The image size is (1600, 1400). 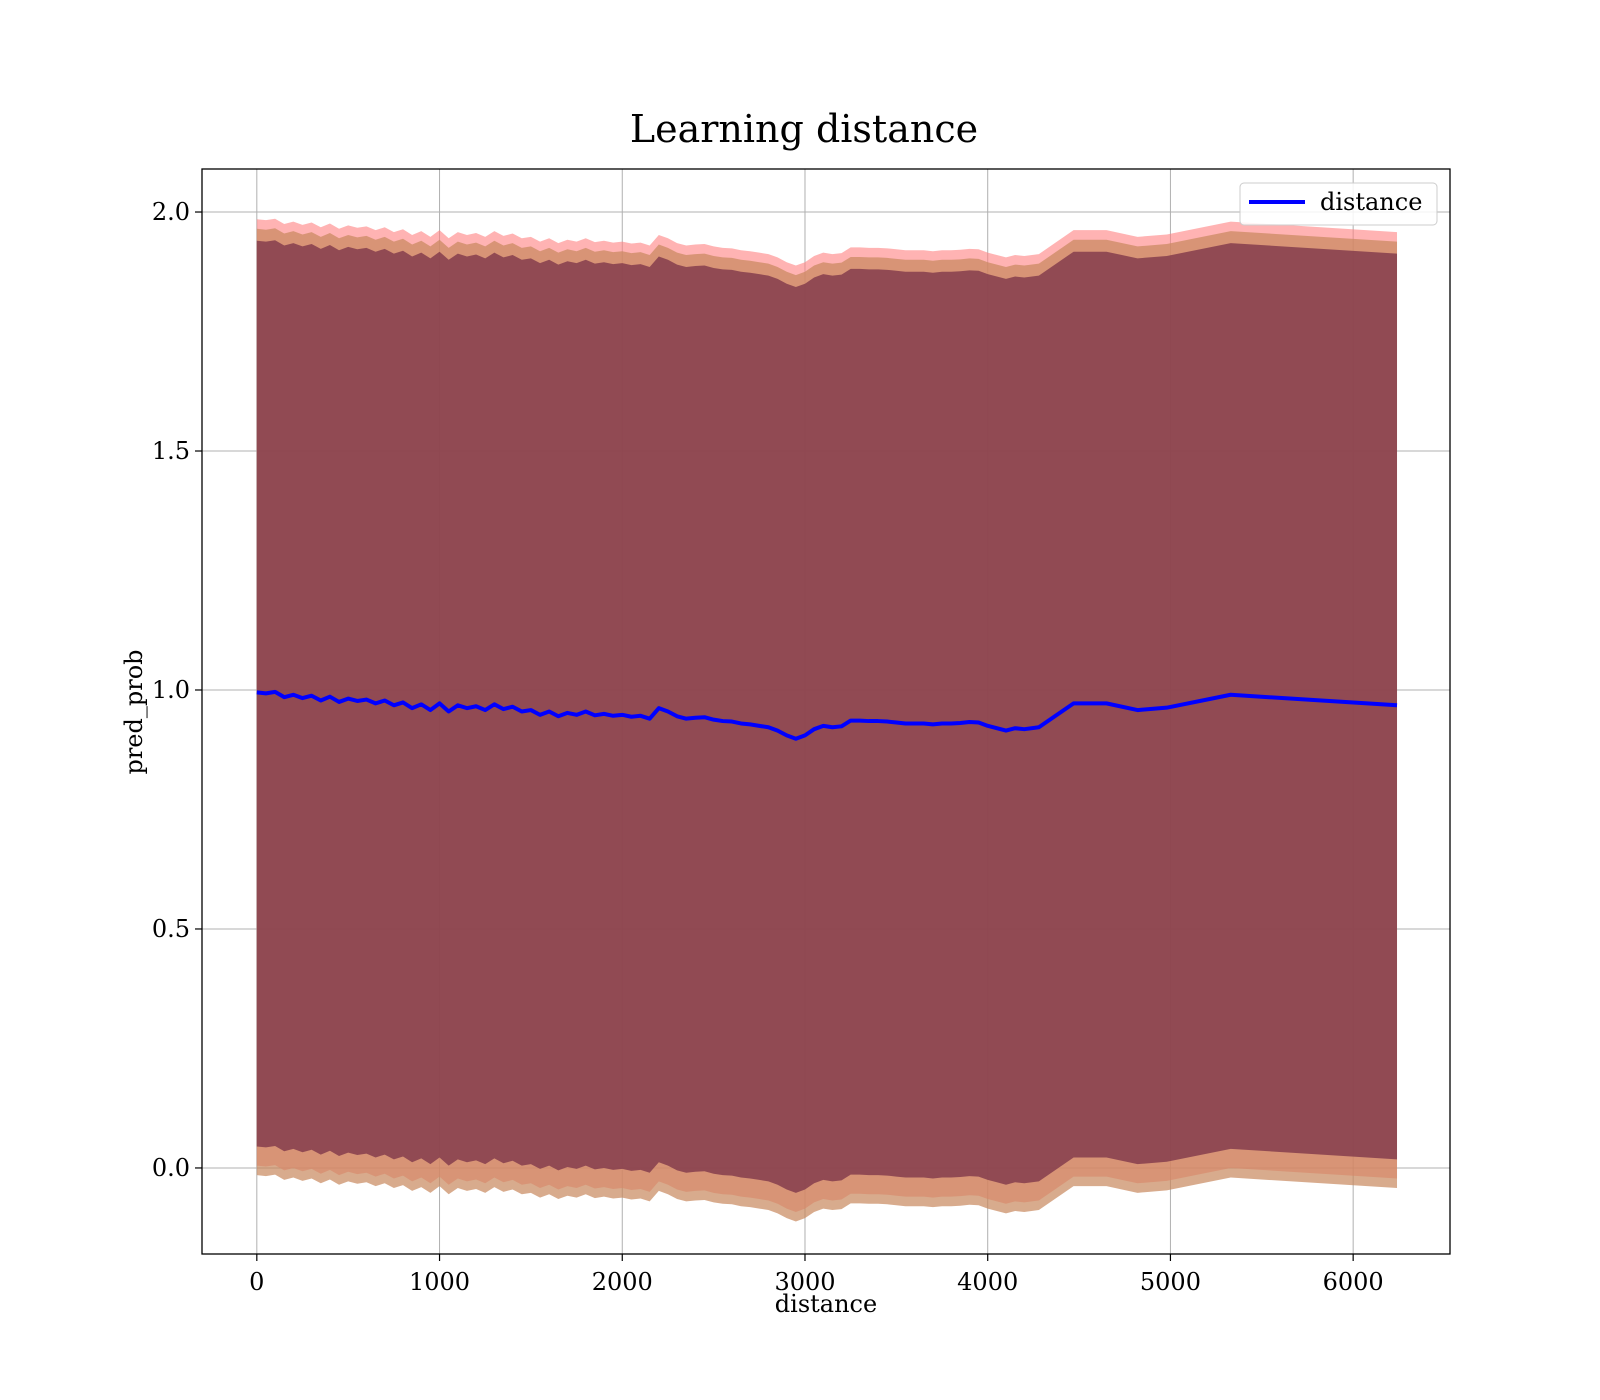 I want to click on legend-box, so click(x=1338, y=204).